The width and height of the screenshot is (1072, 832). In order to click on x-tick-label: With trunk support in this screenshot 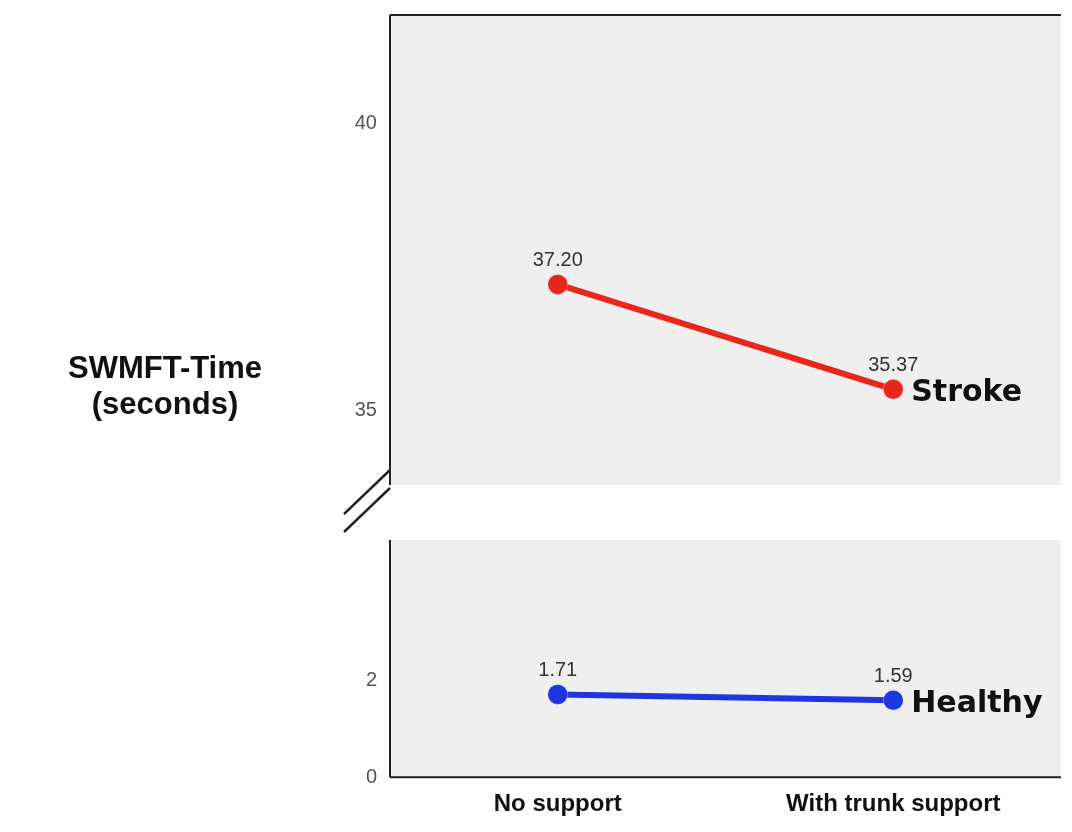, I will do `click(893, 803)`.